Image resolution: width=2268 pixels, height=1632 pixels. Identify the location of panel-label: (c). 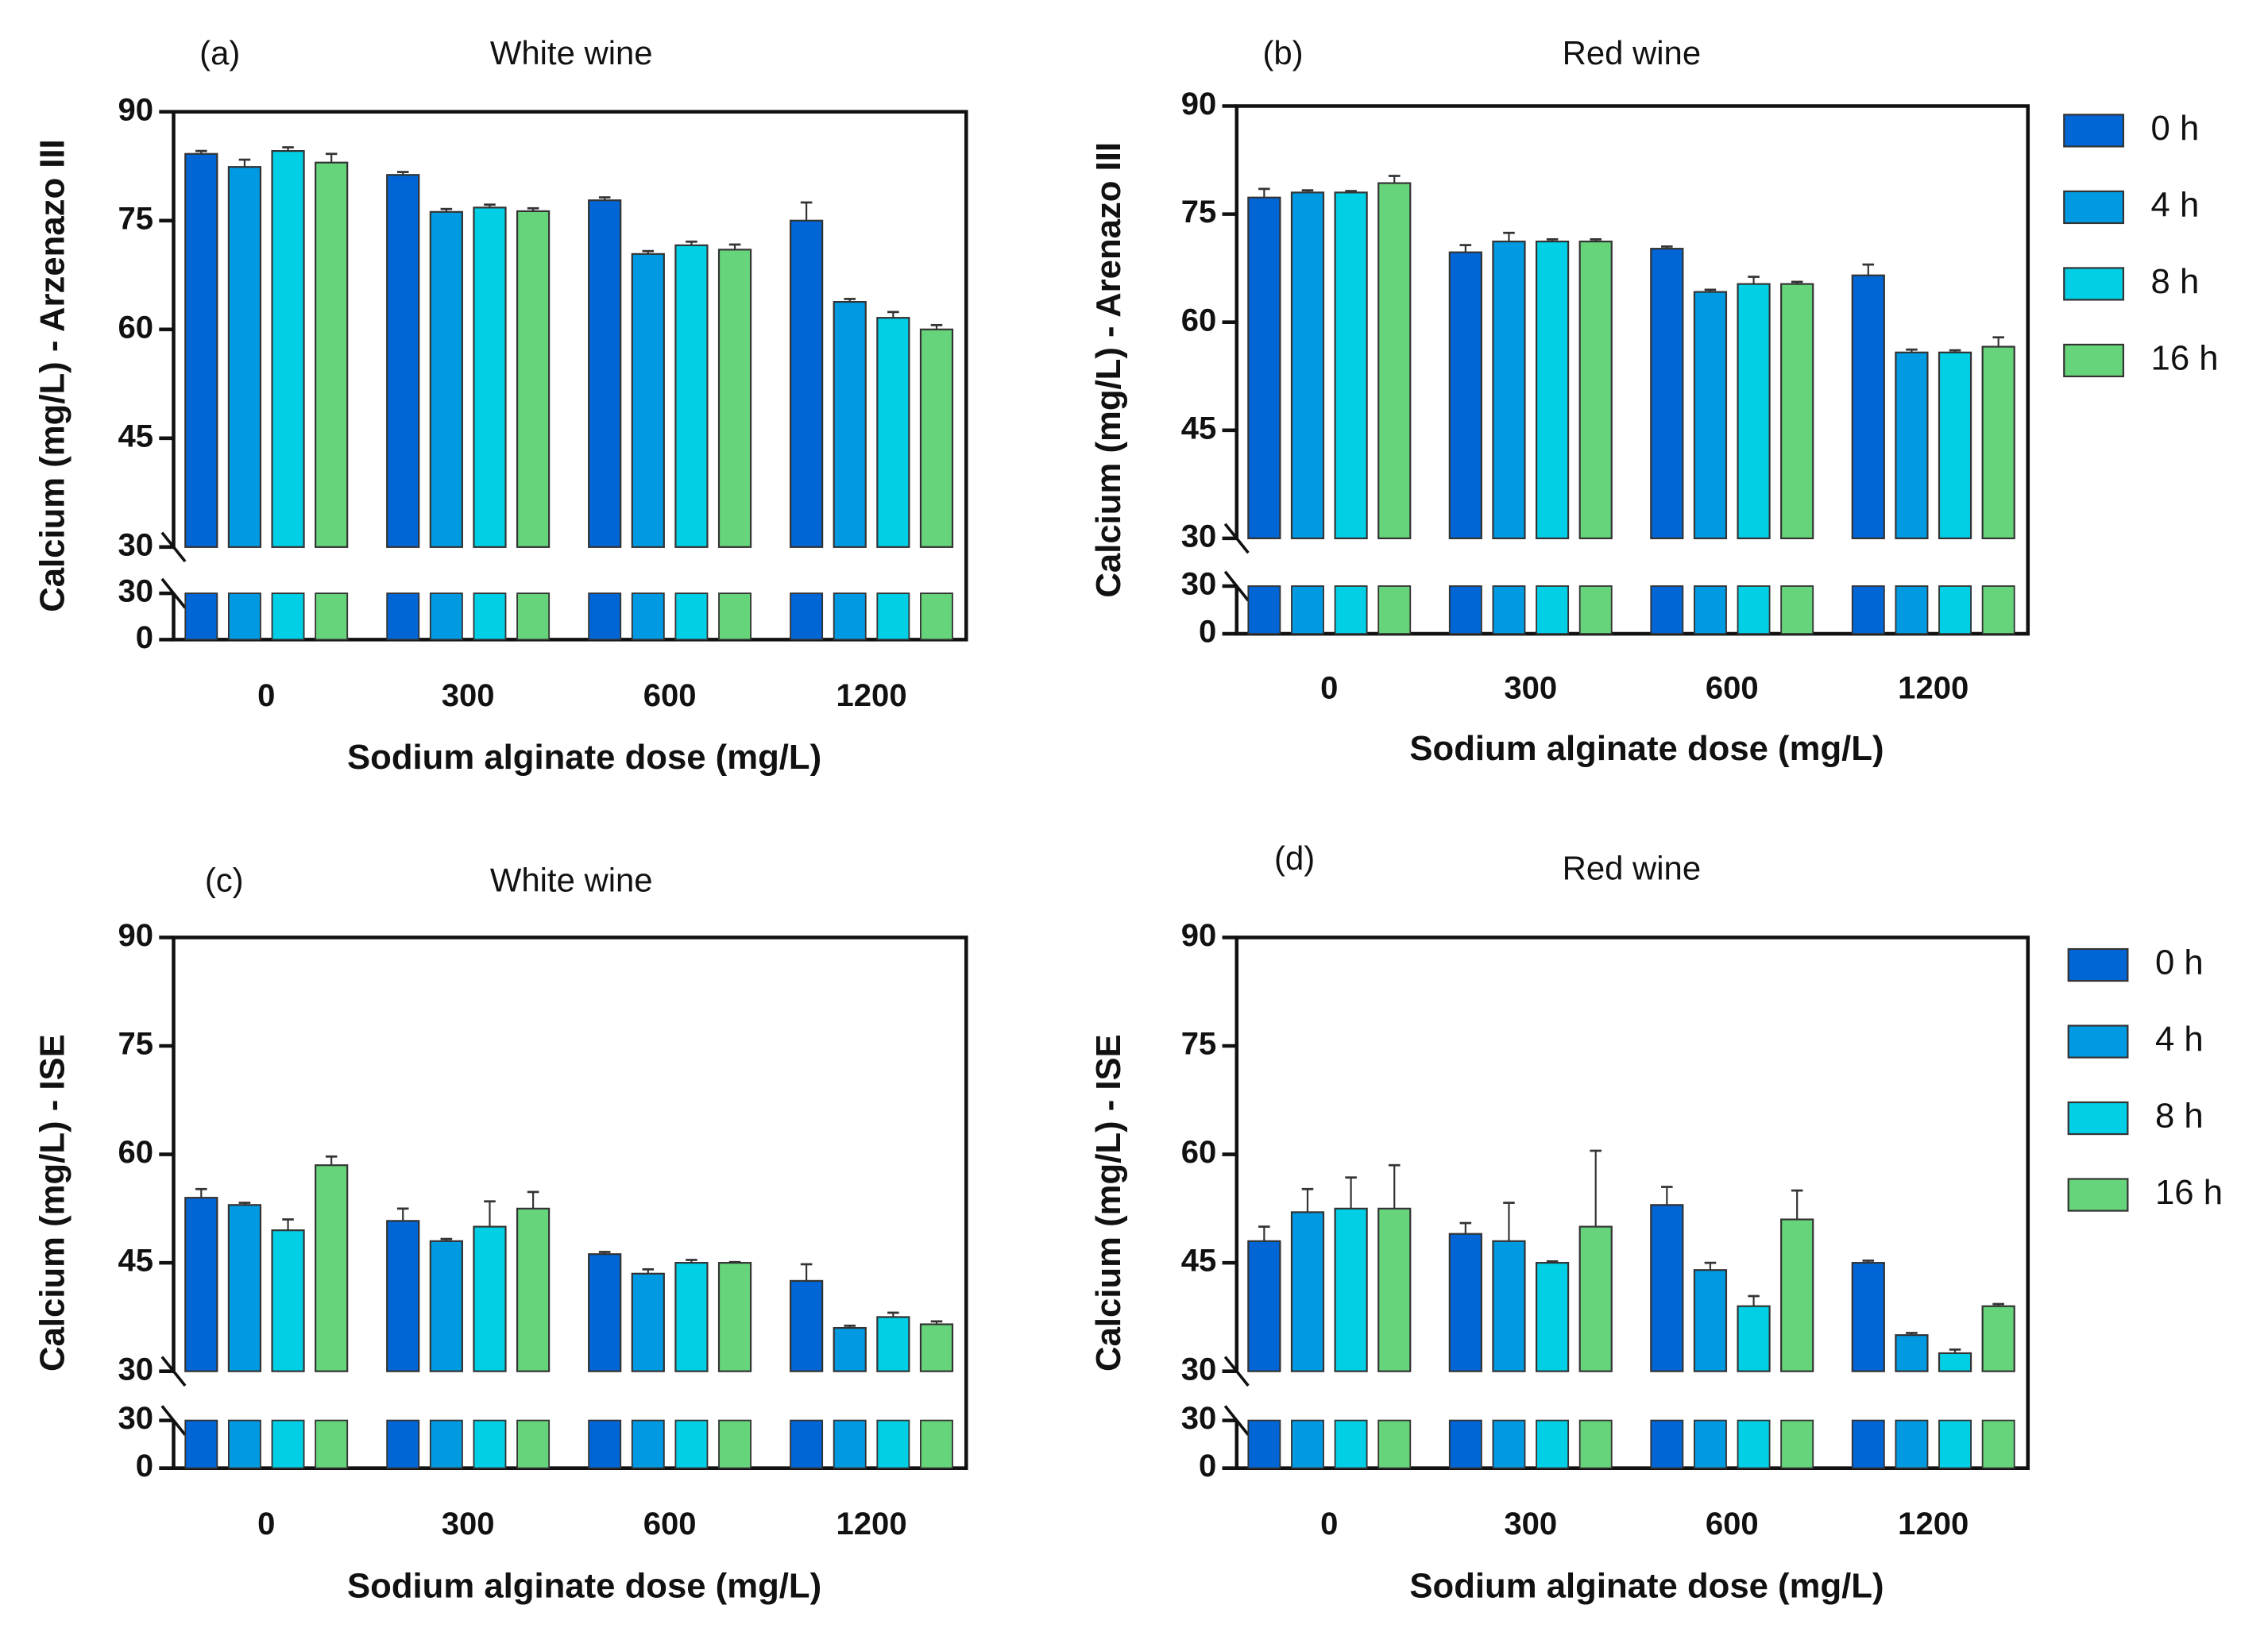
(224, 879).